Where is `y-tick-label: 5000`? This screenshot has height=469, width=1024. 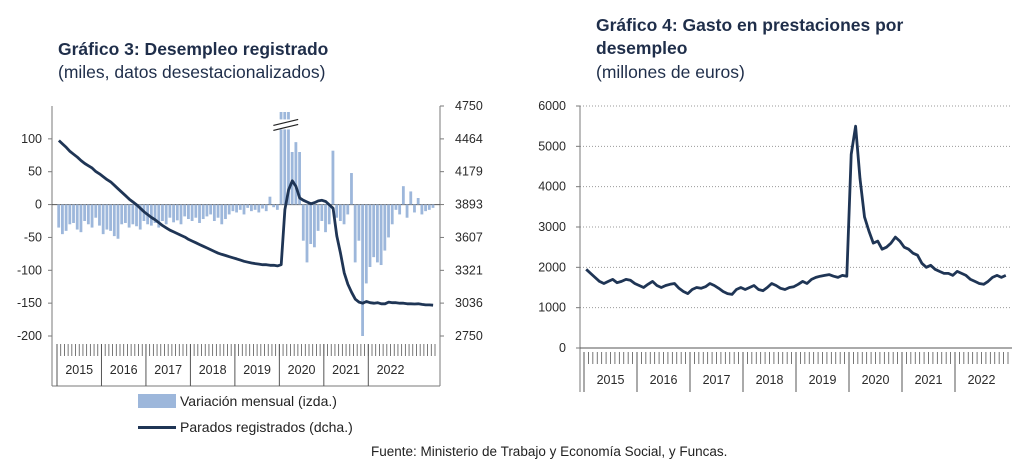
y-tick-label: 5000 is located at coordinates (552, 146).